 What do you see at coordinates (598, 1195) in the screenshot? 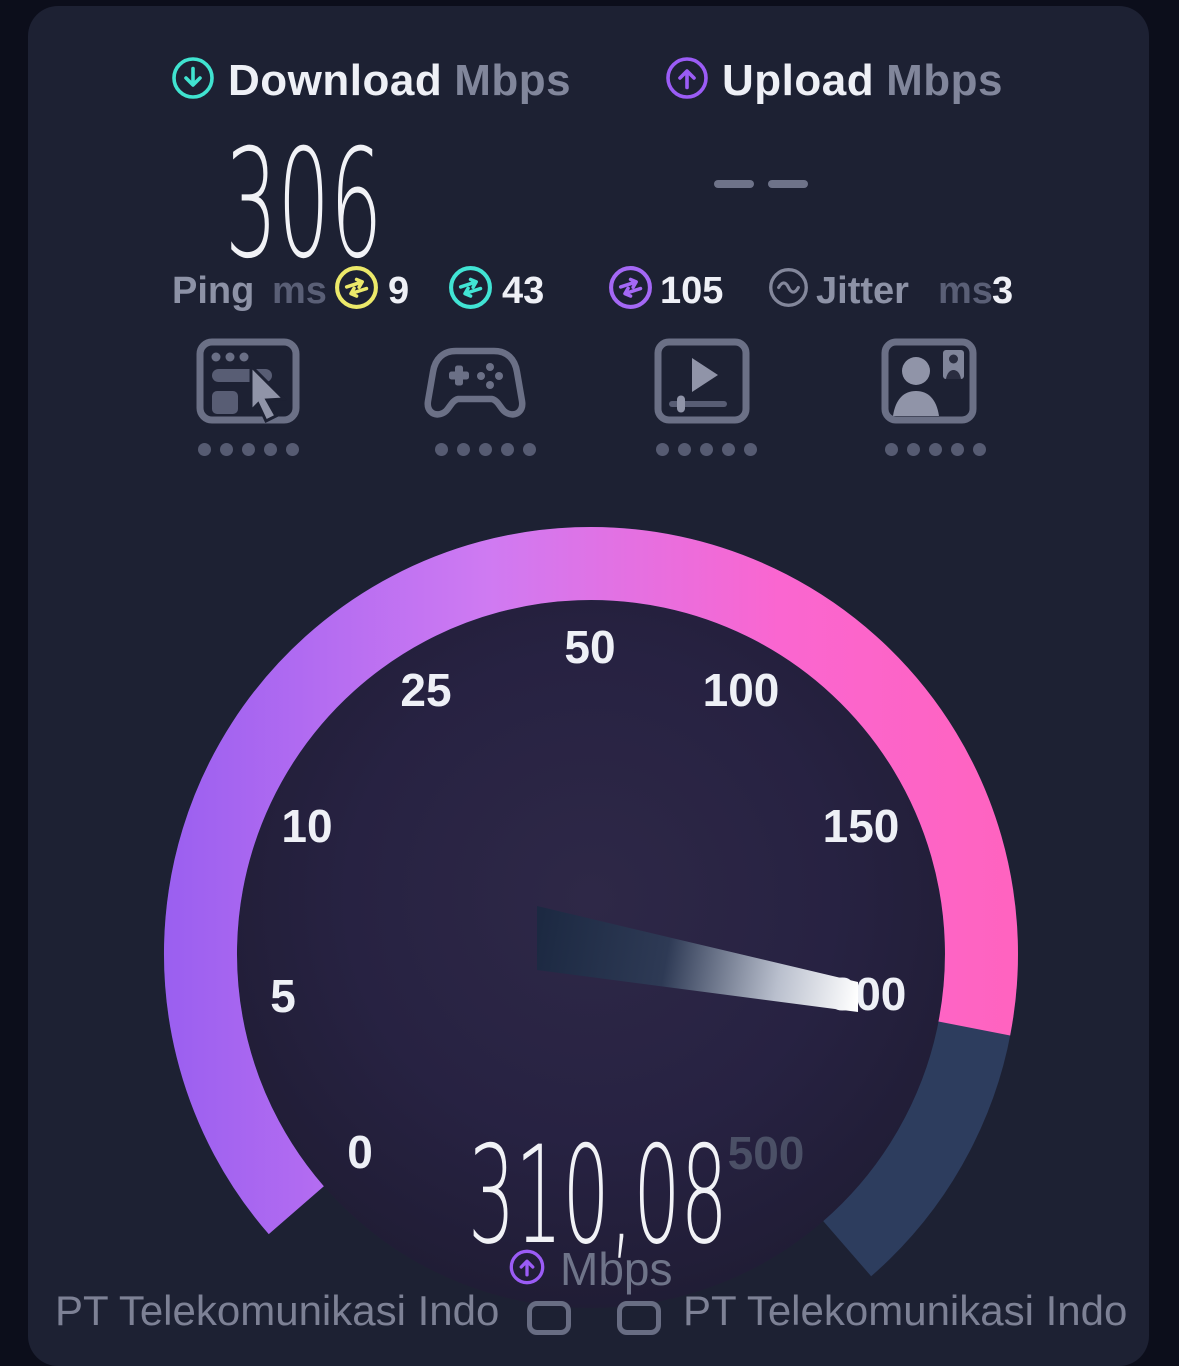
I see `current-speed-value: 310,08` at bounding box center [598, 1195].